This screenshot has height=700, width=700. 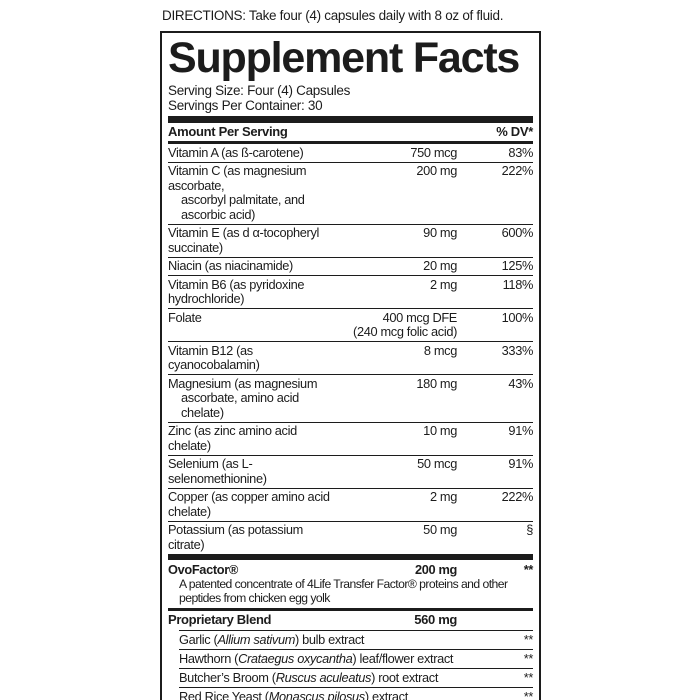 I want to click on nutrient-name: Folate, so click(x=185, y=317).